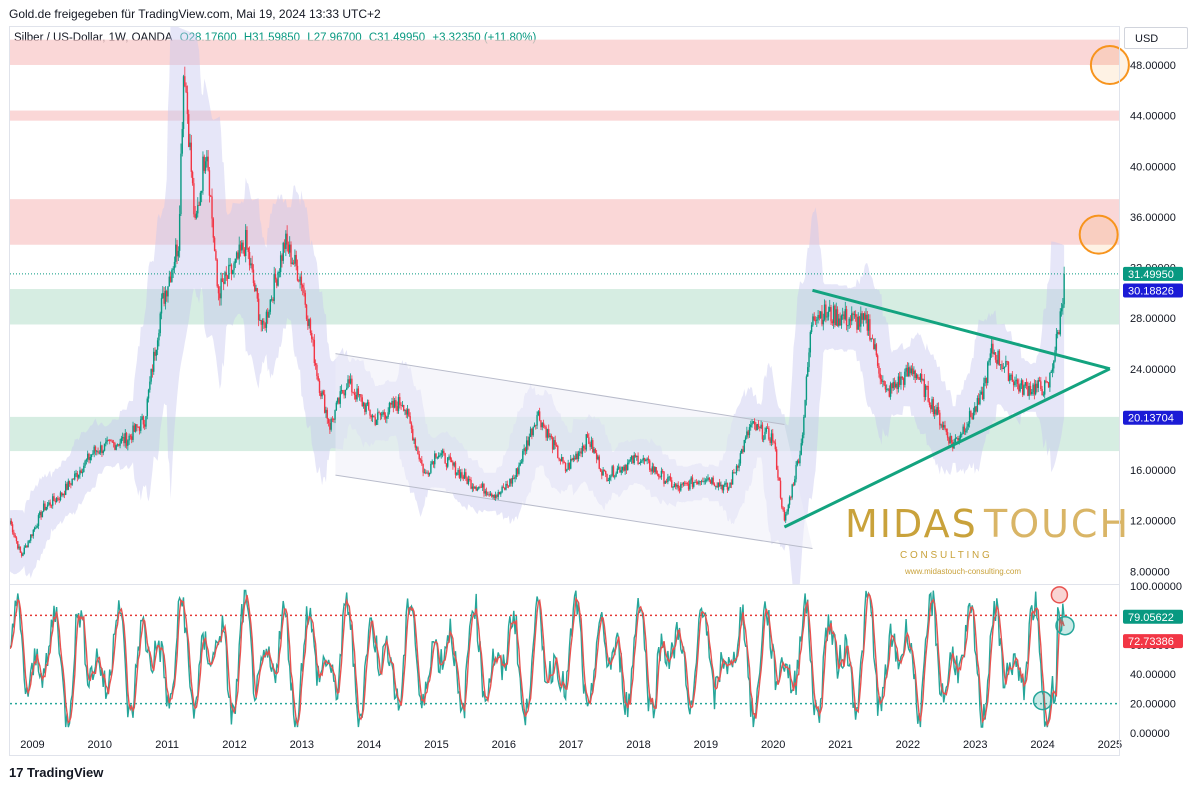  I want to click on descending-channel-fill, so click(574, 451).